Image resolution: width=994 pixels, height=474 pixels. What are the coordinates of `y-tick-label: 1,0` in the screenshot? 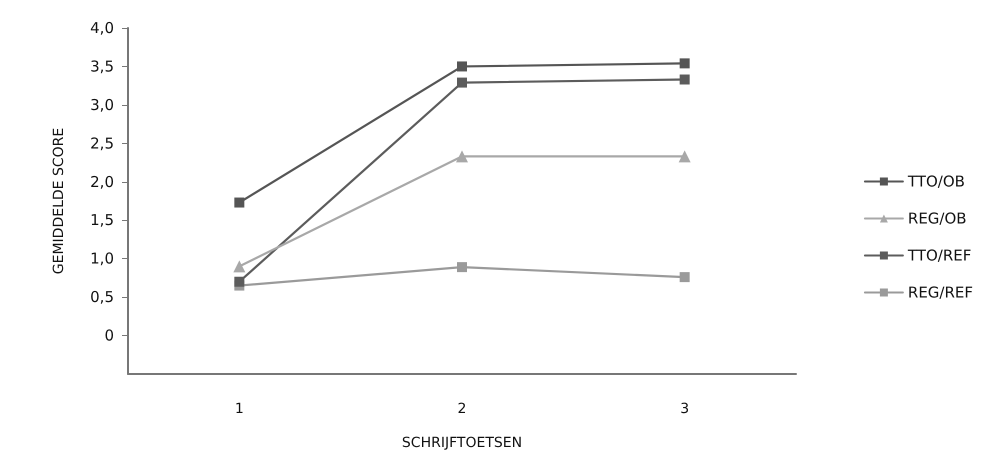 It's located at (102, 259).